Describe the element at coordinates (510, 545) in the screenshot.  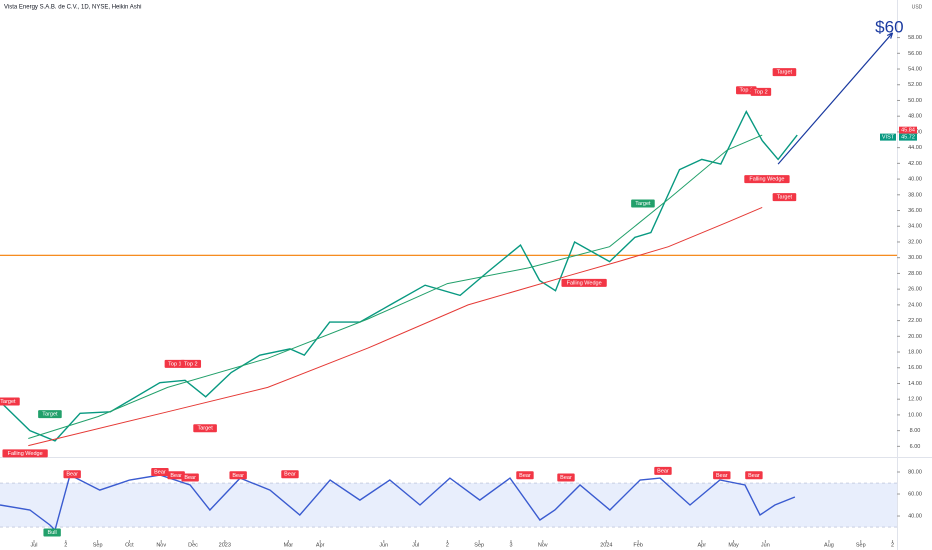
I see `x-tick-label: 3` at that location.